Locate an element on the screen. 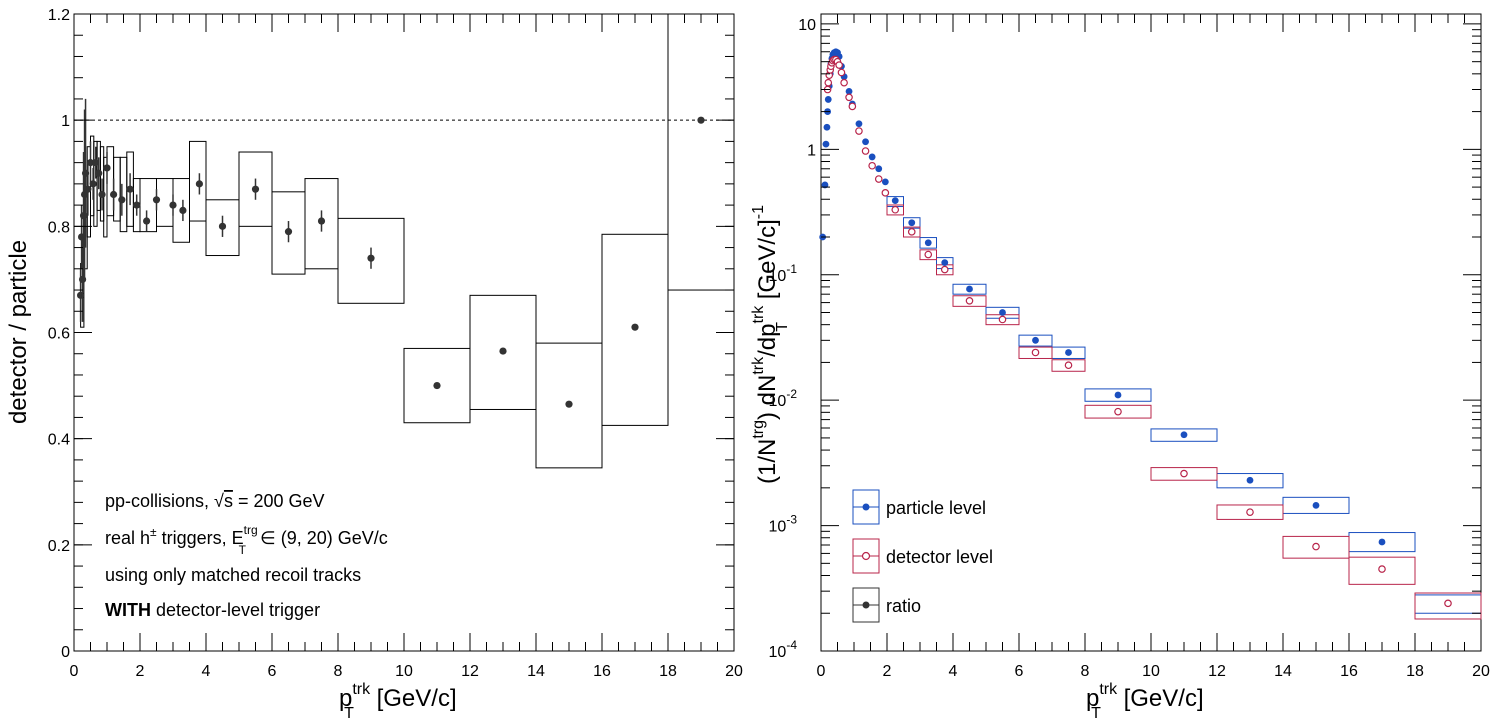  right-x-tick-label: 14 is located at coordinates (1283, 671).